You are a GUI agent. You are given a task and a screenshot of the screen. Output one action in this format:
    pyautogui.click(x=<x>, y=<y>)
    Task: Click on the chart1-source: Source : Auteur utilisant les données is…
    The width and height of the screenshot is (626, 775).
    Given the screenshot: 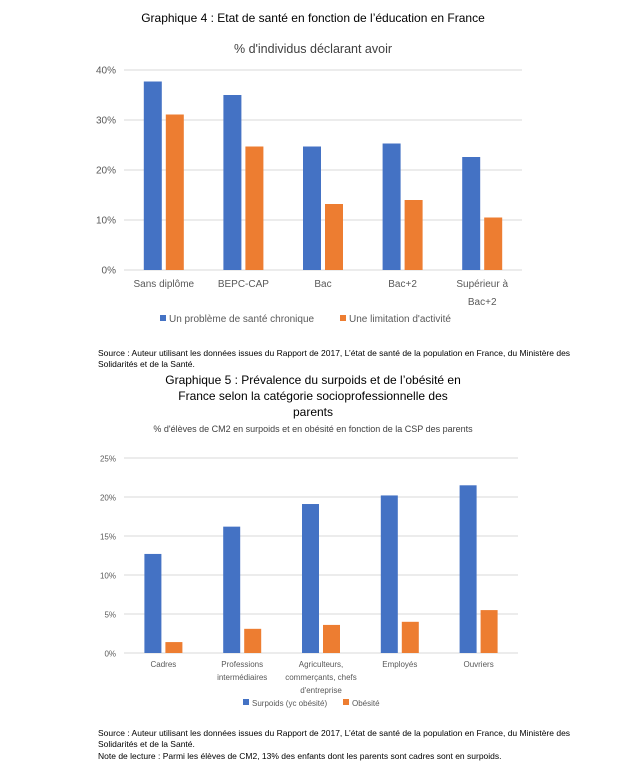 What is the action you would take?
    pyautogui.click(x=334, y=358)
    